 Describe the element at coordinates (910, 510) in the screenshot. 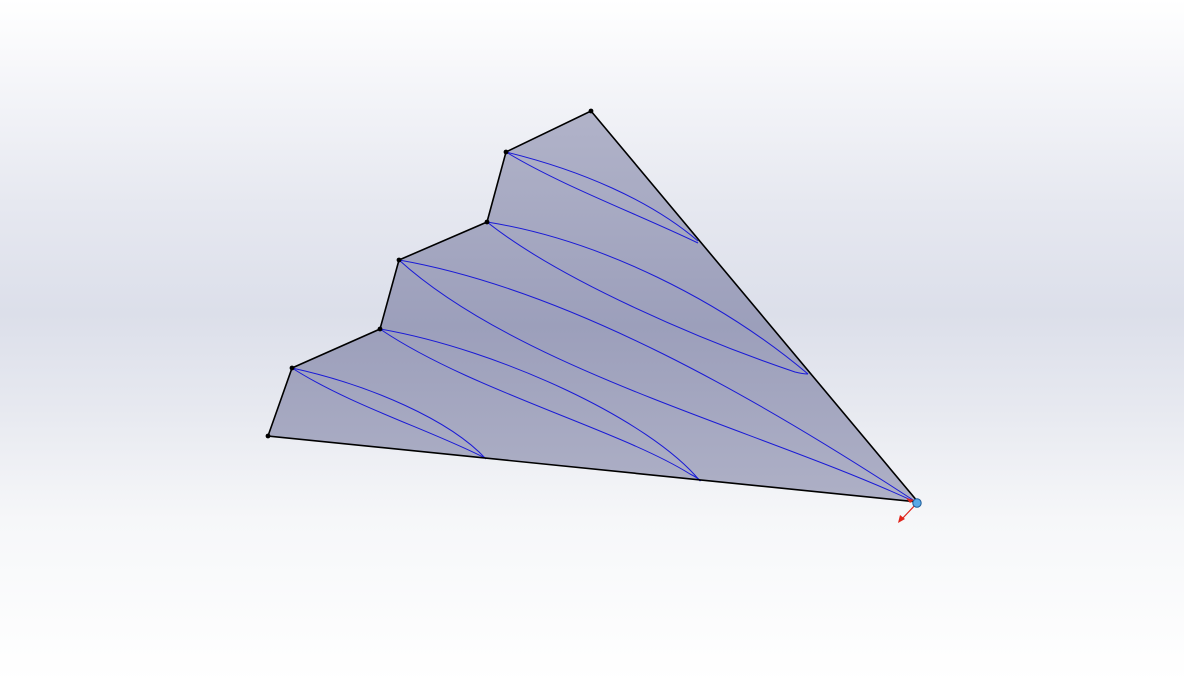

I see `origin-triad-icon` at that location.